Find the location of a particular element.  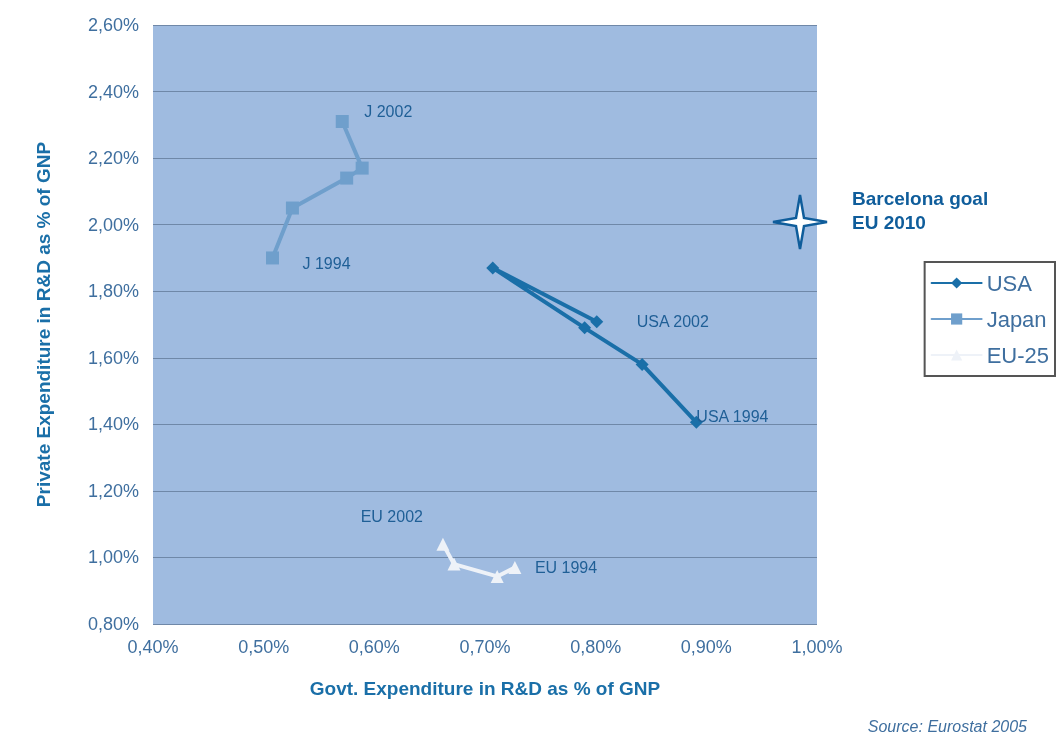

legend-label: Japan is located at coordinates (1016, 319).